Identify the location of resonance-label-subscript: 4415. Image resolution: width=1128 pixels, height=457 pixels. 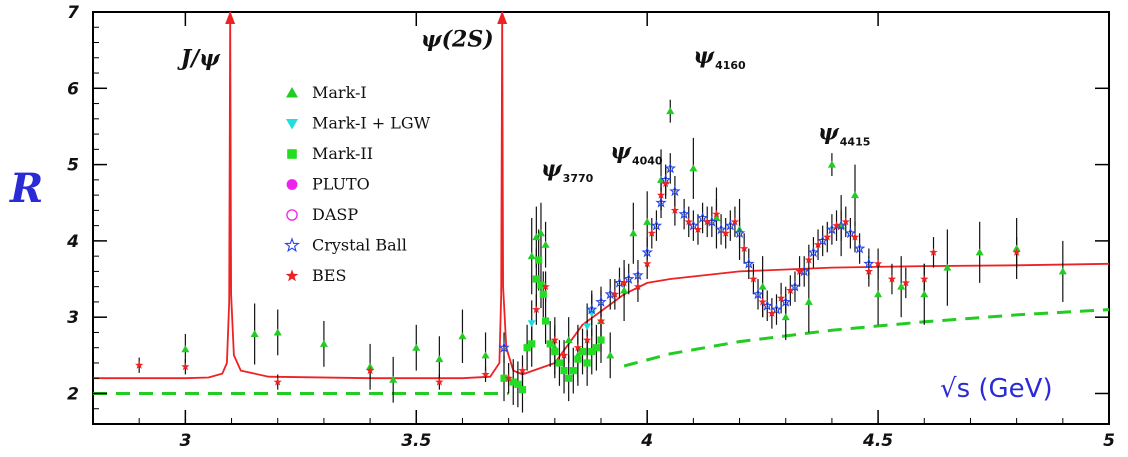
(855, 141).